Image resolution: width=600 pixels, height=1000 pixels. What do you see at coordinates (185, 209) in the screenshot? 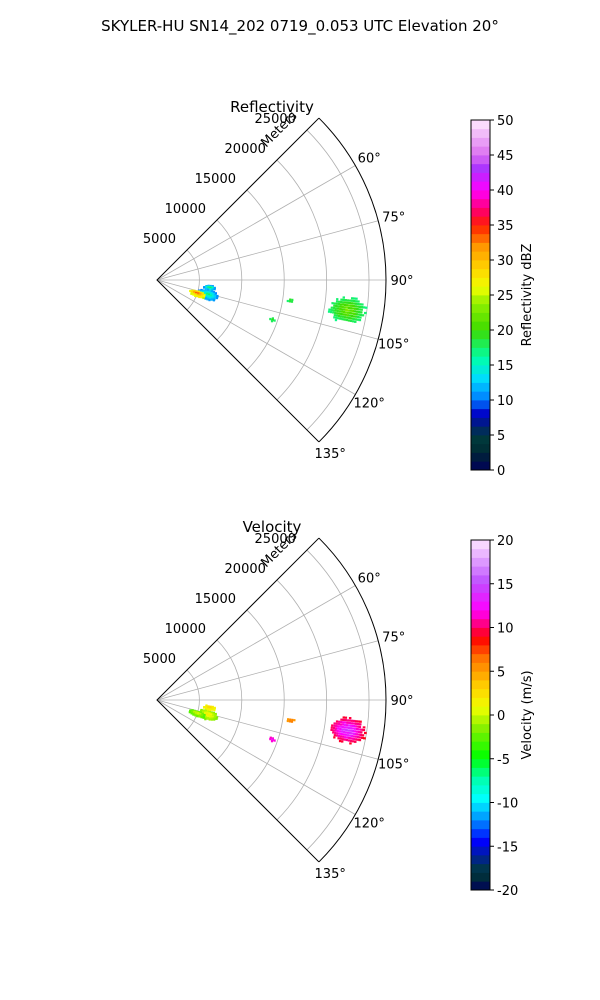
I see `range-tick-label: 10000` at bounding box center [185, 209].